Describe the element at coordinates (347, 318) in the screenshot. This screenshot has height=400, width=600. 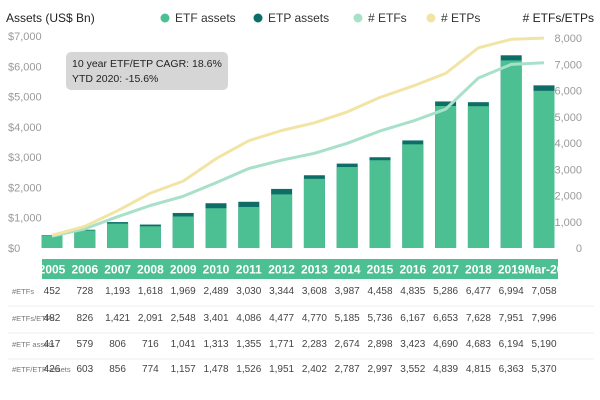
I see `table-cell: 5,185` at that location.